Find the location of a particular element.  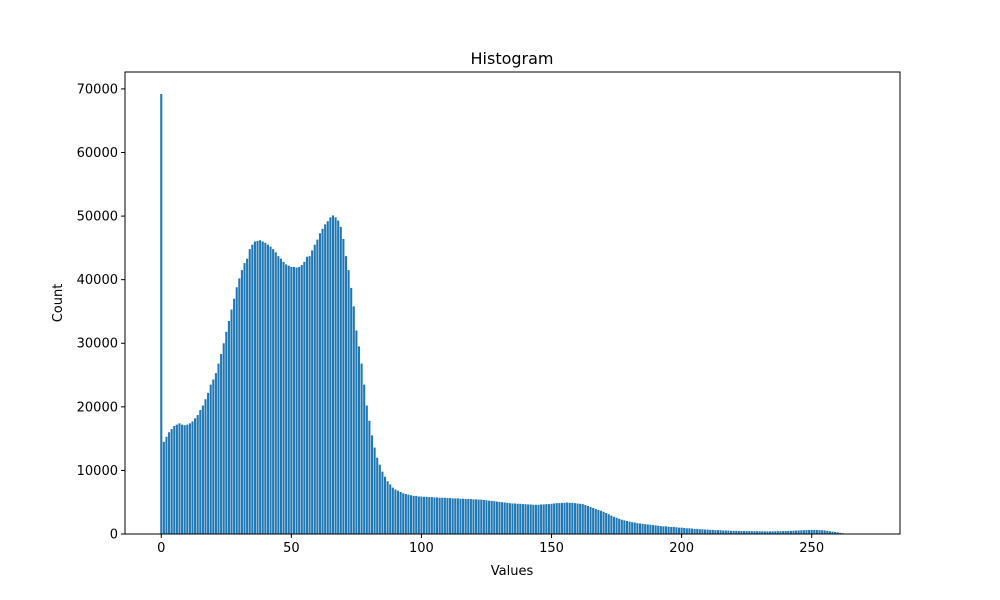

y-tick-label: 50000 is located at coordinates (97, 217).